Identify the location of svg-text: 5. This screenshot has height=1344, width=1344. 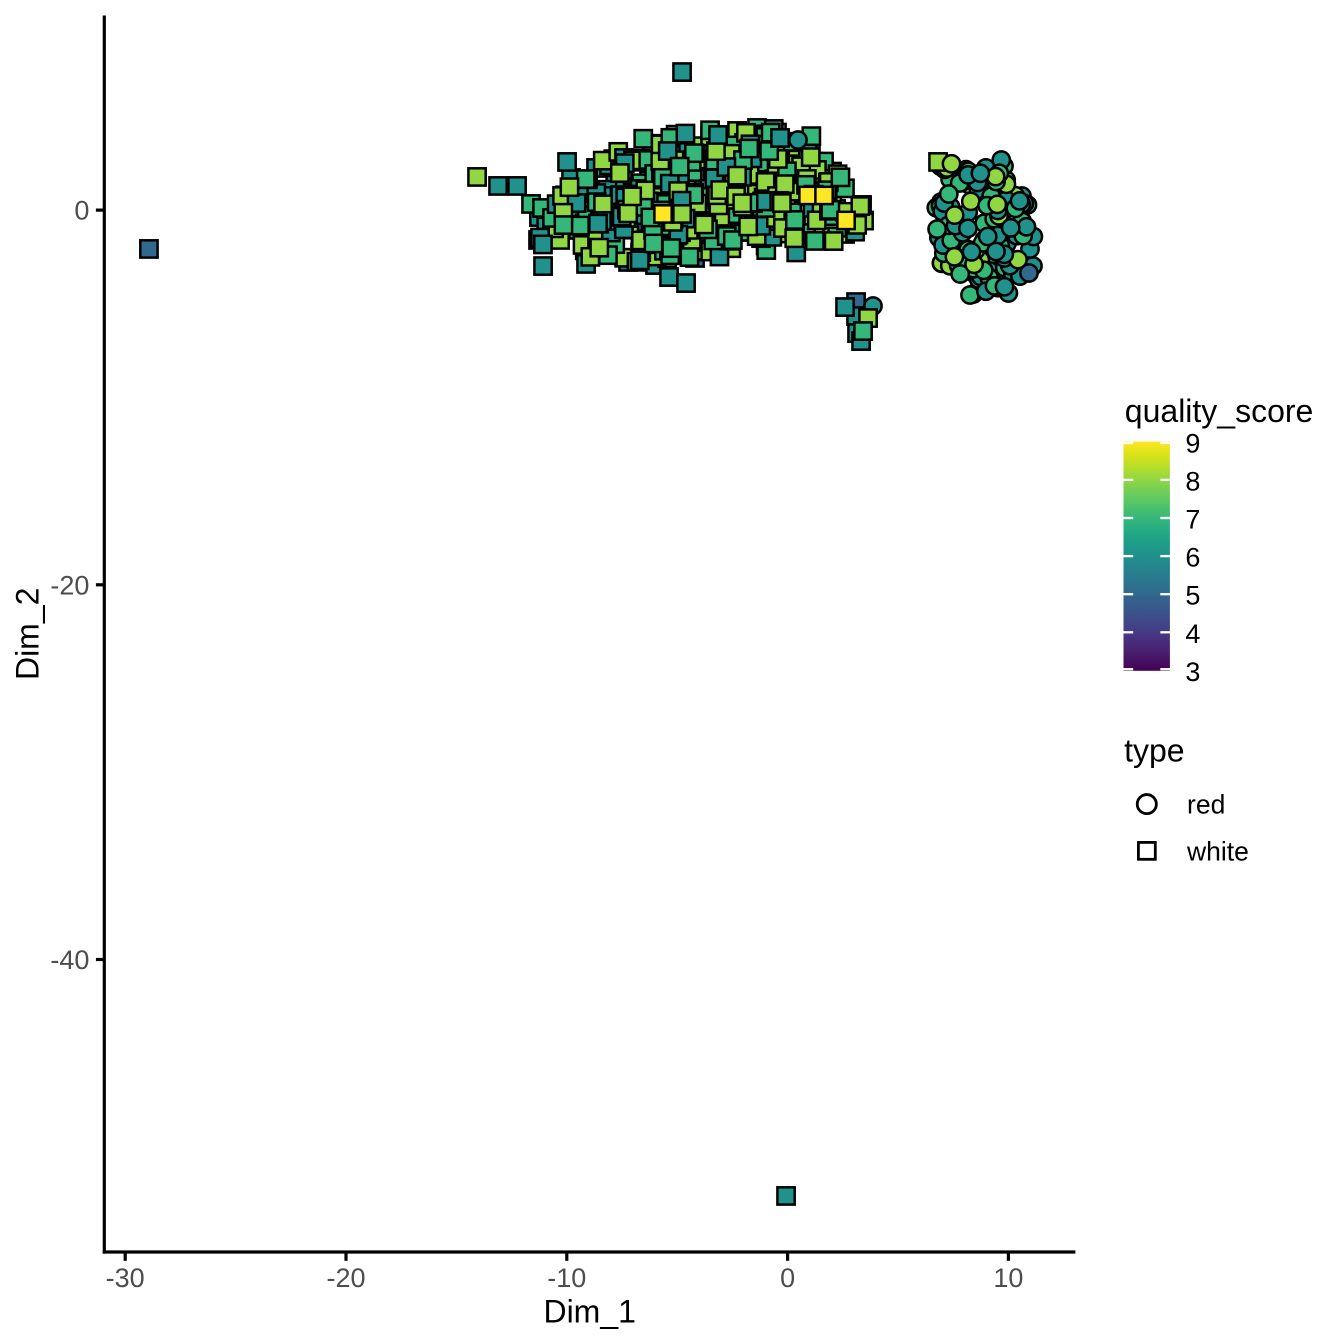
(1192, 596).